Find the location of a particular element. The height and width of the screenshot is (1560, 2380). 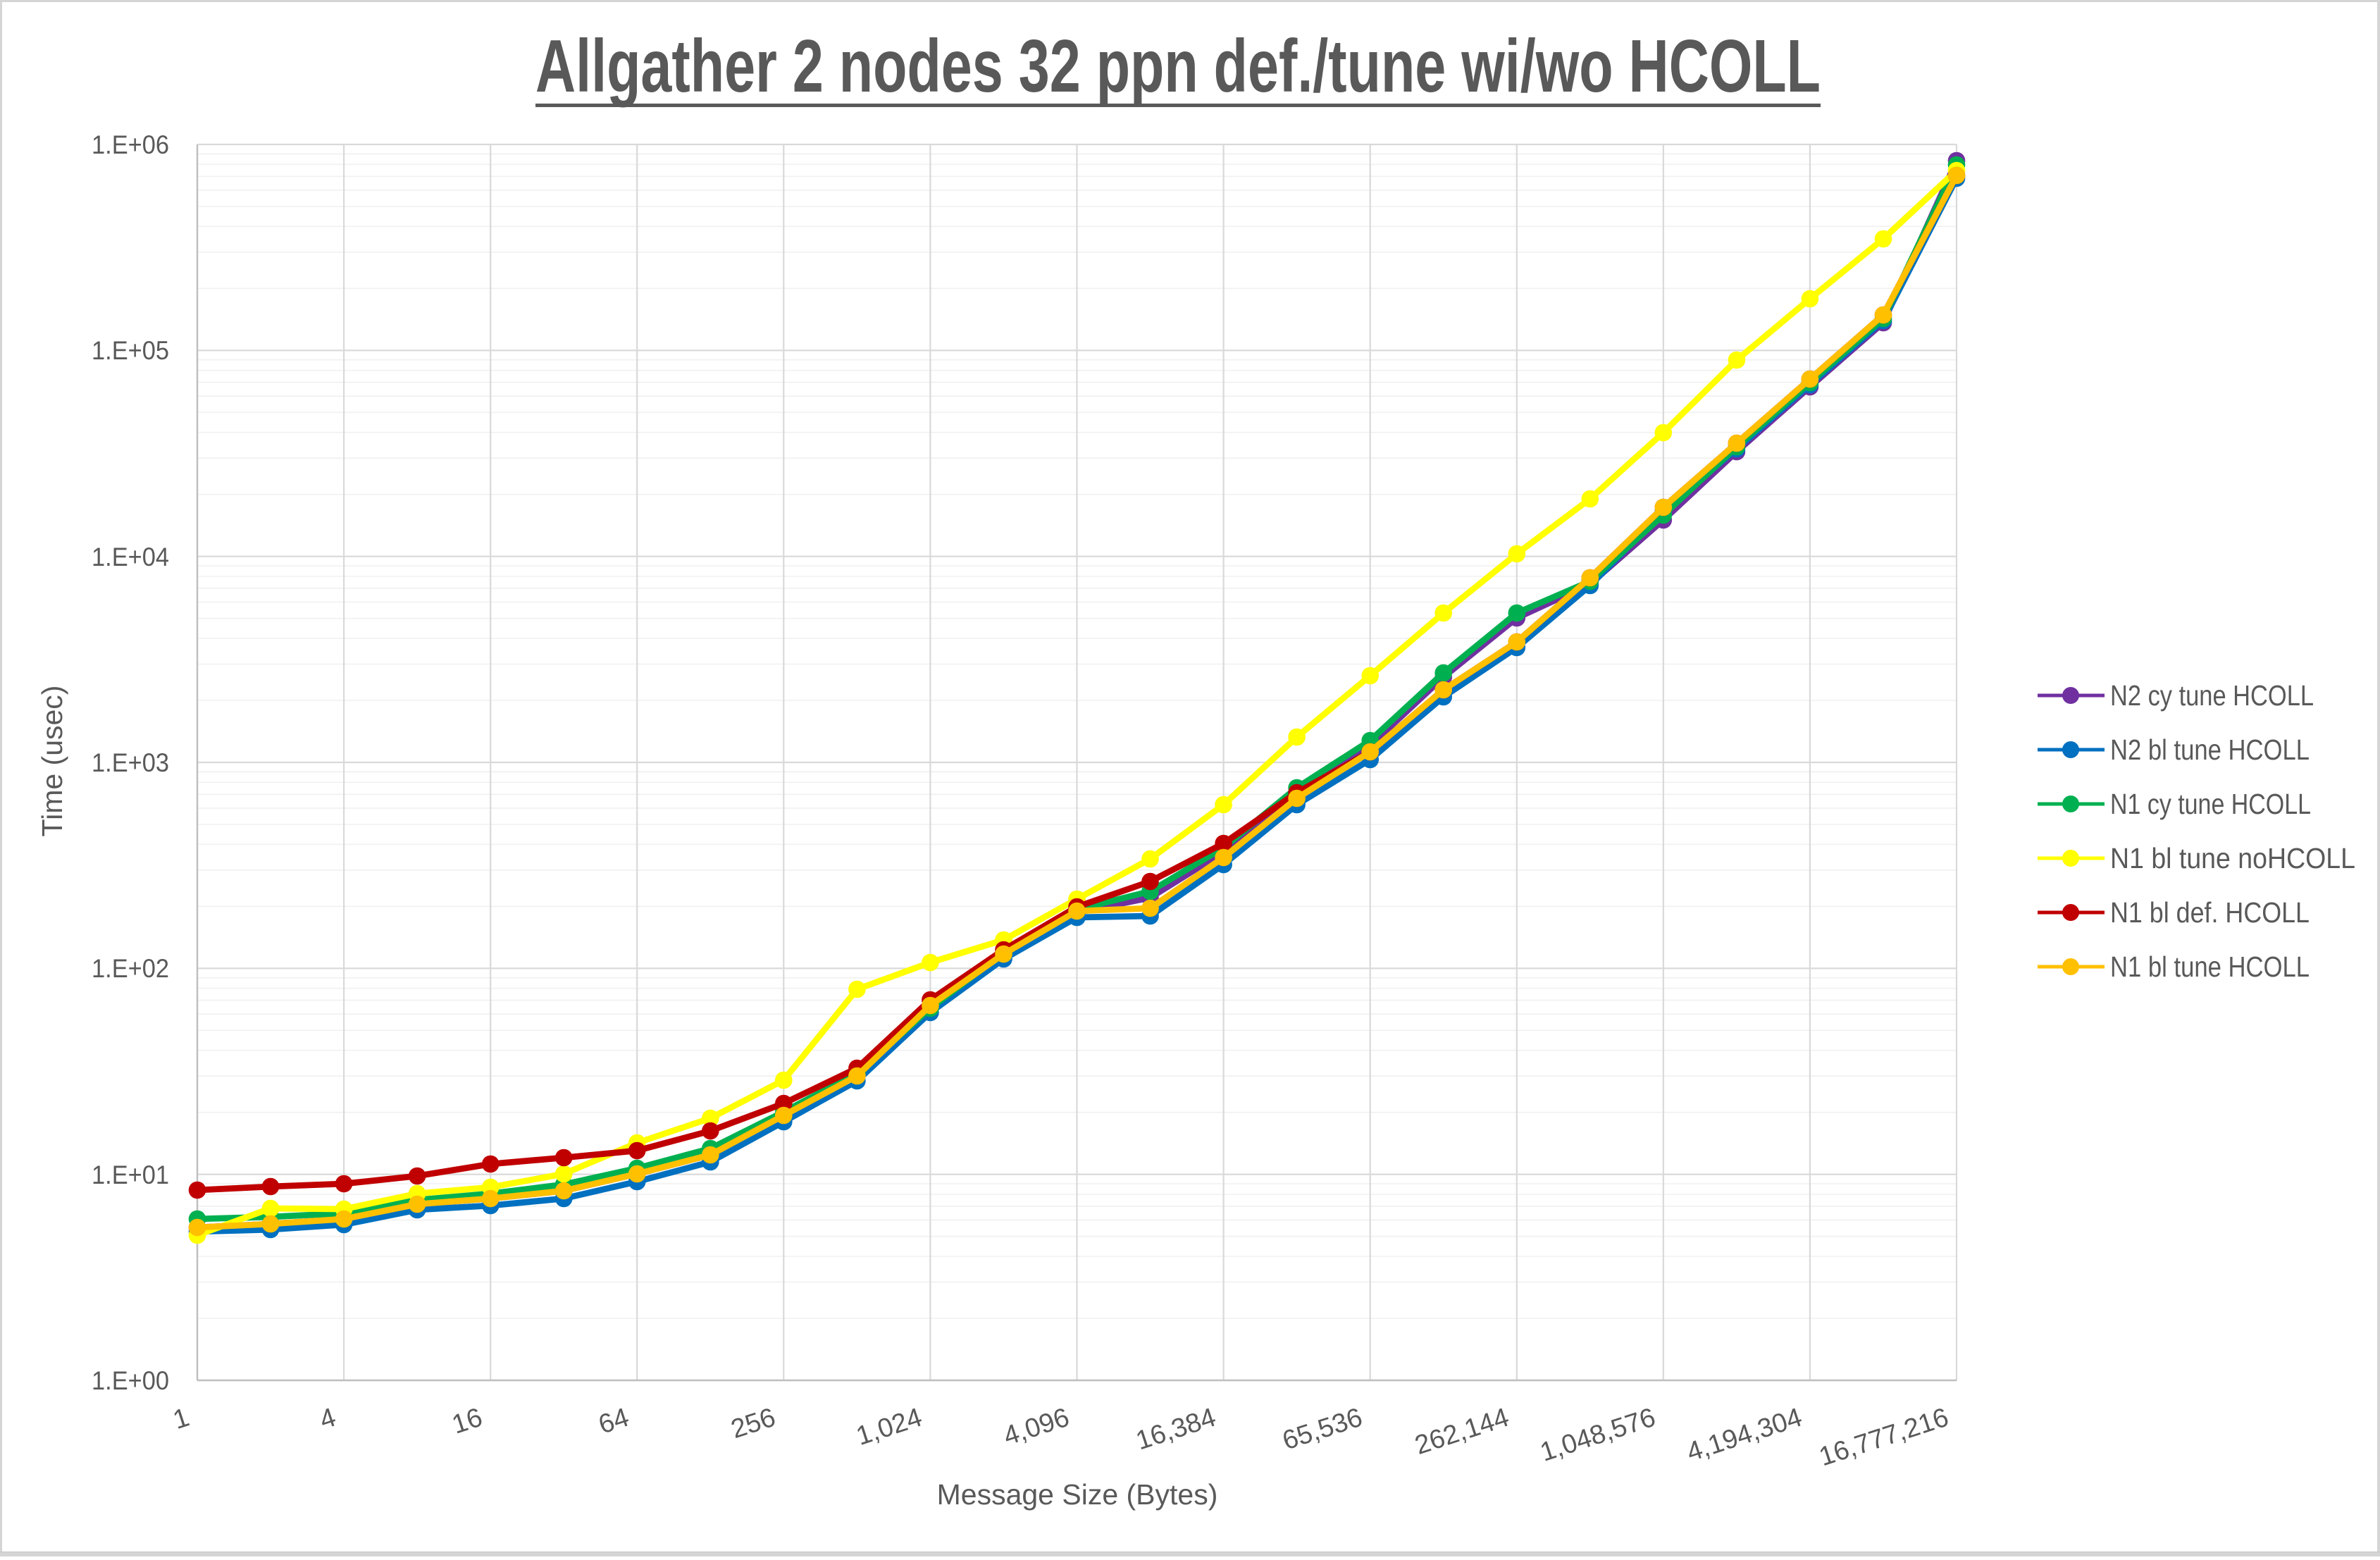

svg-text: N2 cy tune HCOLL is located at coordinates (2212, 695).